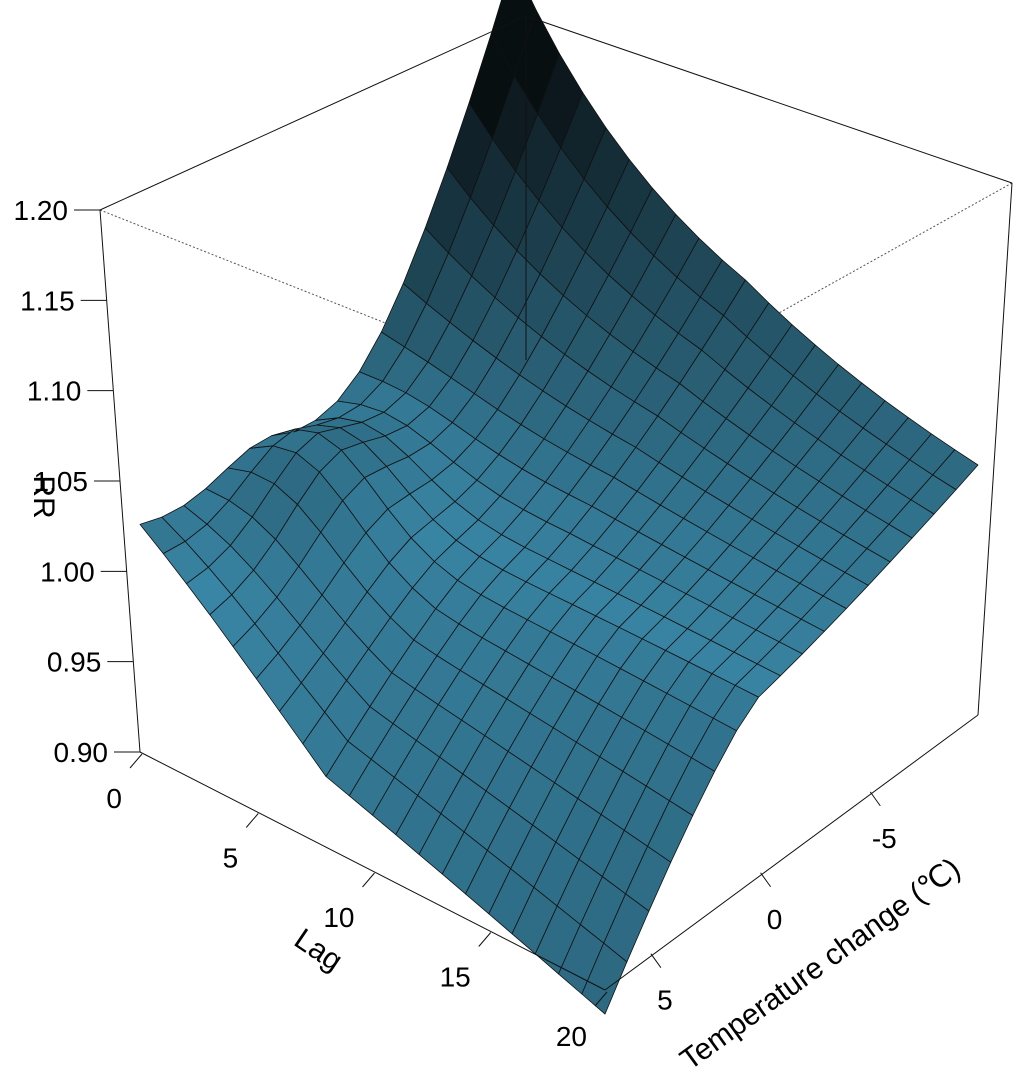  Describe the element at coordinates (455, 977) in the screenshot. I see `x-tick-label: 15` at that location.